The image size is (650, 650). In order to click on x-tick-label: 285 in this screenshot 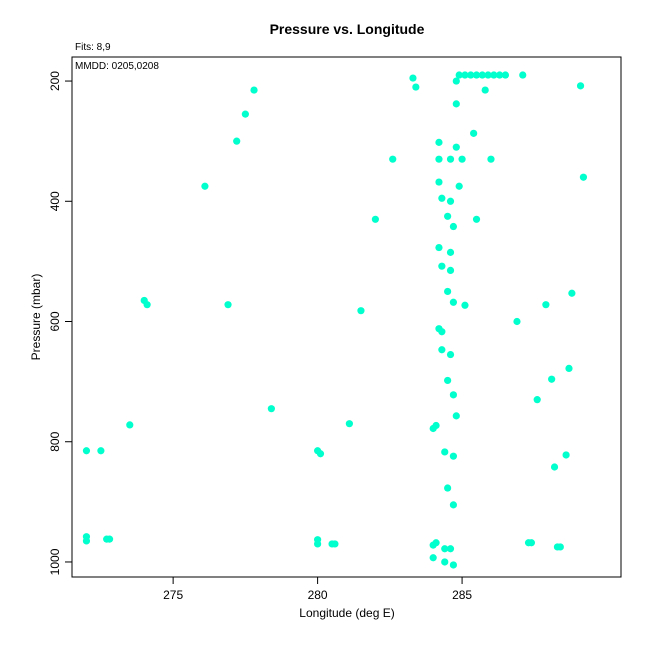, I will do `click(462, 595)`.